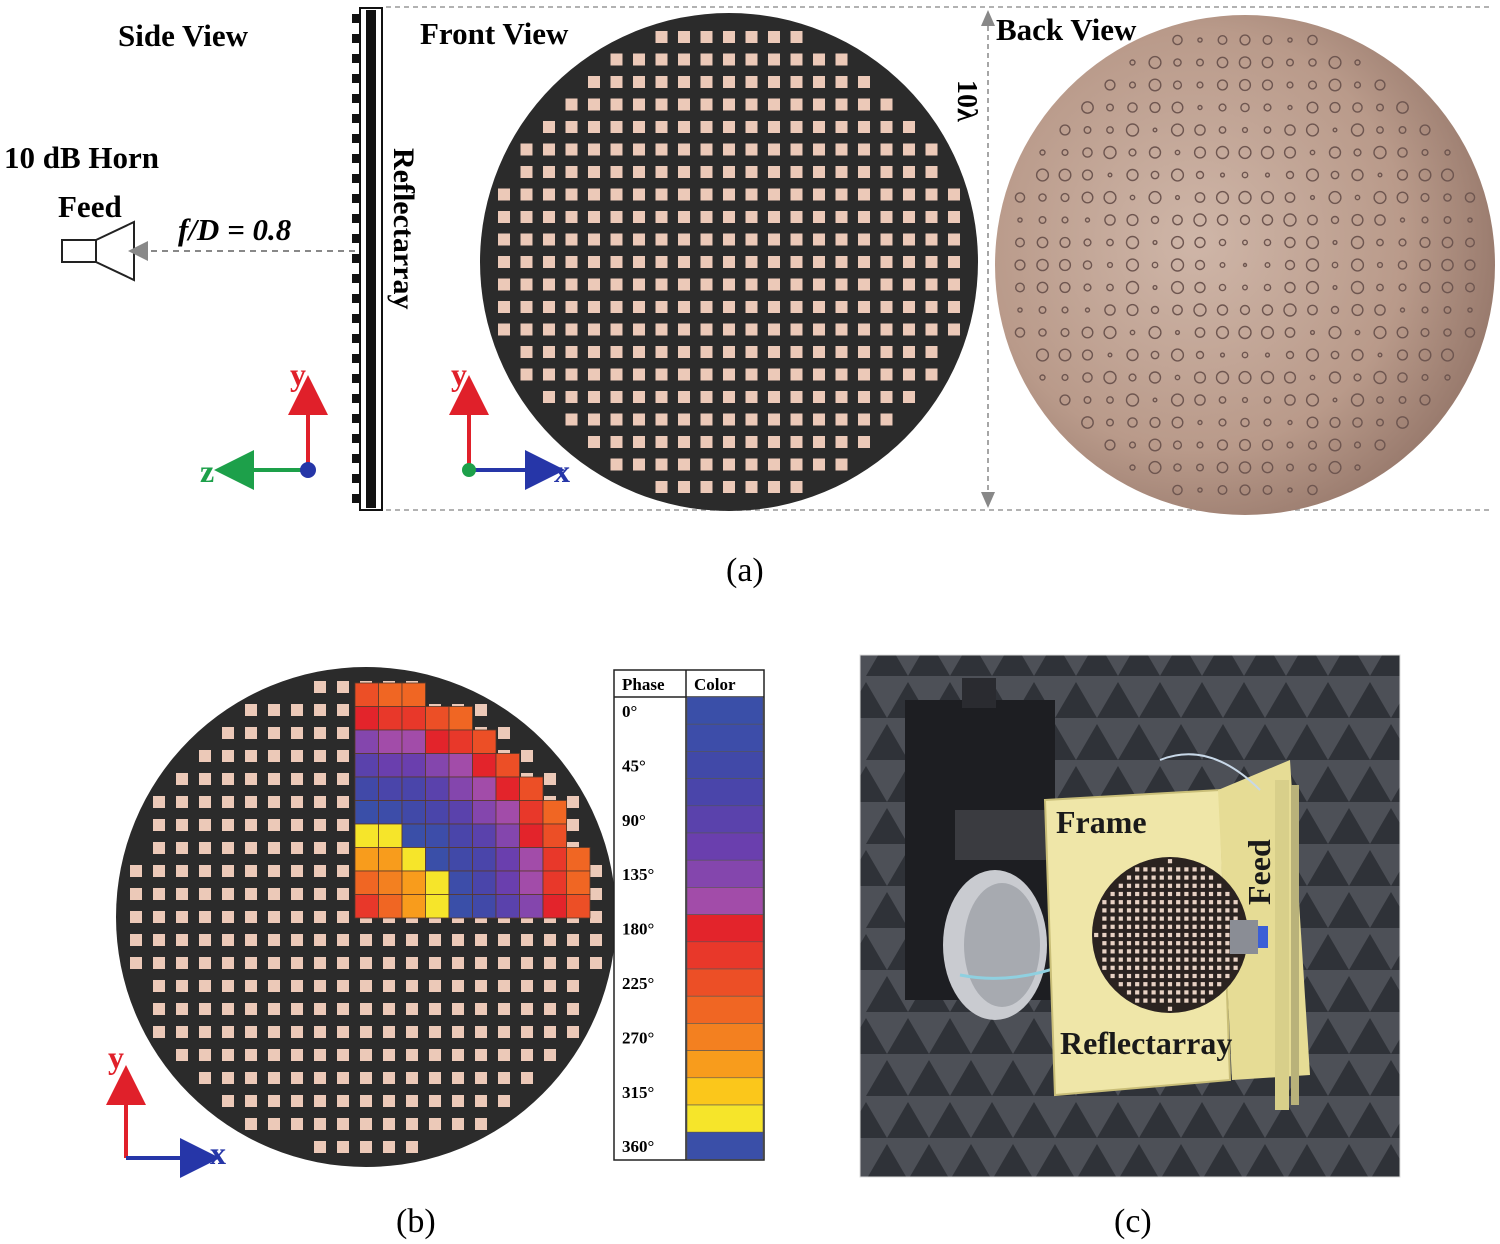 The width and height of the screenshot is (1500, 1244). Describe the element at coordinates (725, 792) in the screenshot. I see `legend-swatch` at that location.